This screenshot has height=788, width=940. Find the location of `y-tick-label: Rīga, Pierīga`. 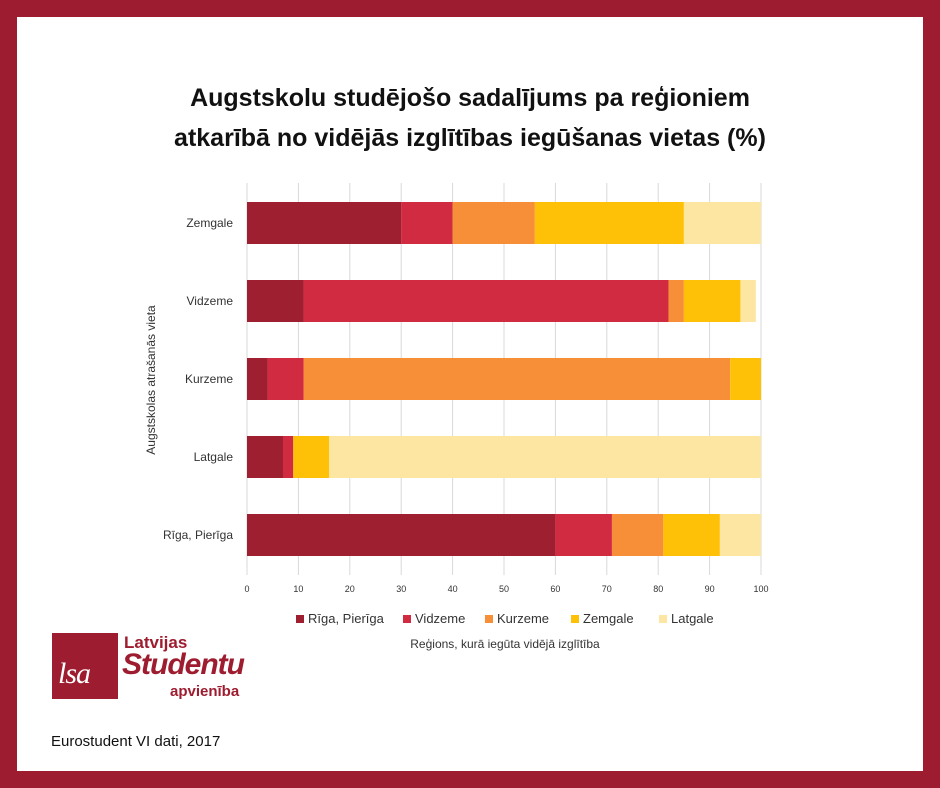

y-tick-label: Rīga, Pierīga is located at coordinates (198, 535).